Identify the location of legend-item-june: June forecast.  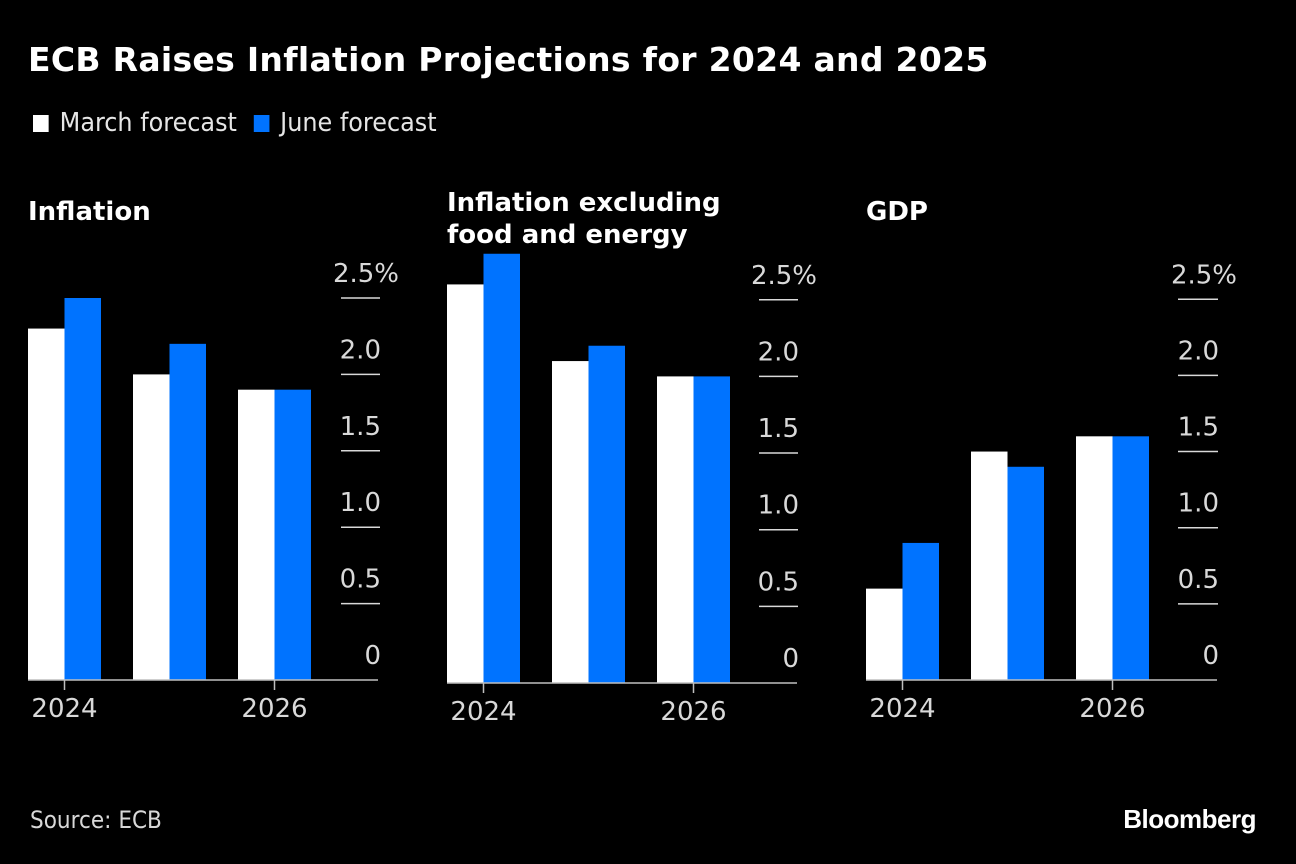
(345, 123).